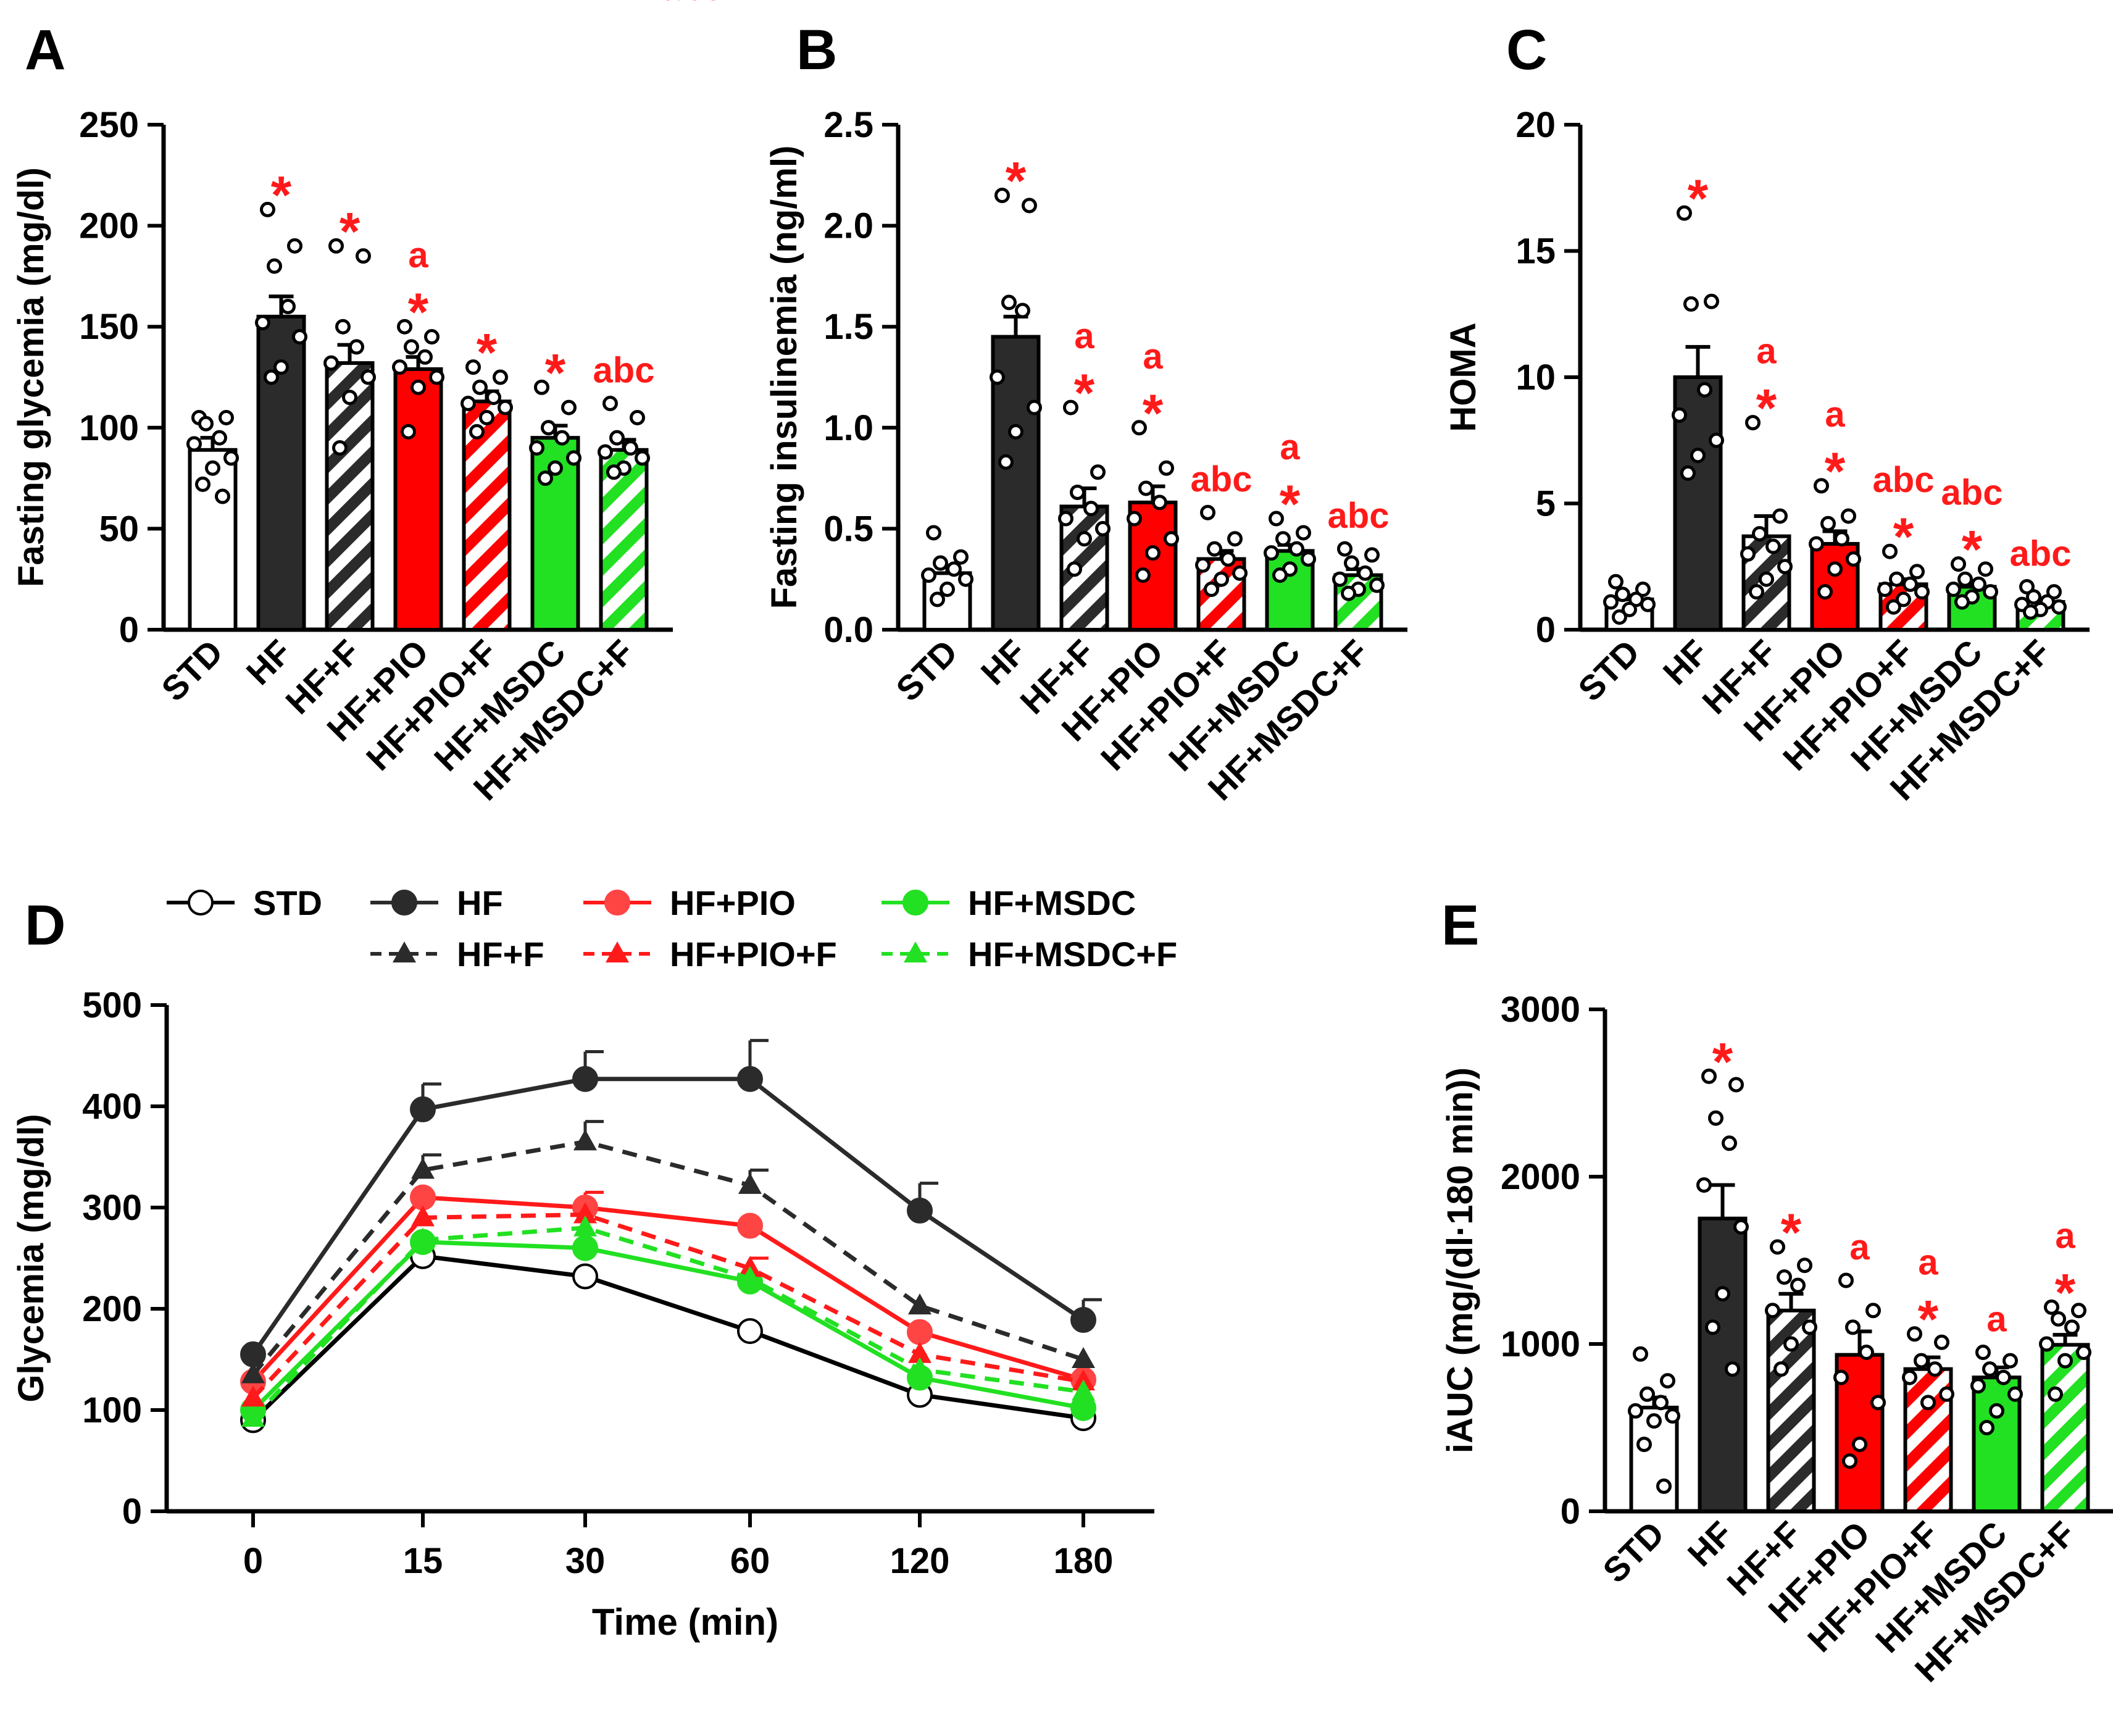 This screenshot has width=2113, height=1736. What do you see at coordinates (667, 1289) in the screenshot?
I see `series-line` at bounding box center [667, 1289].